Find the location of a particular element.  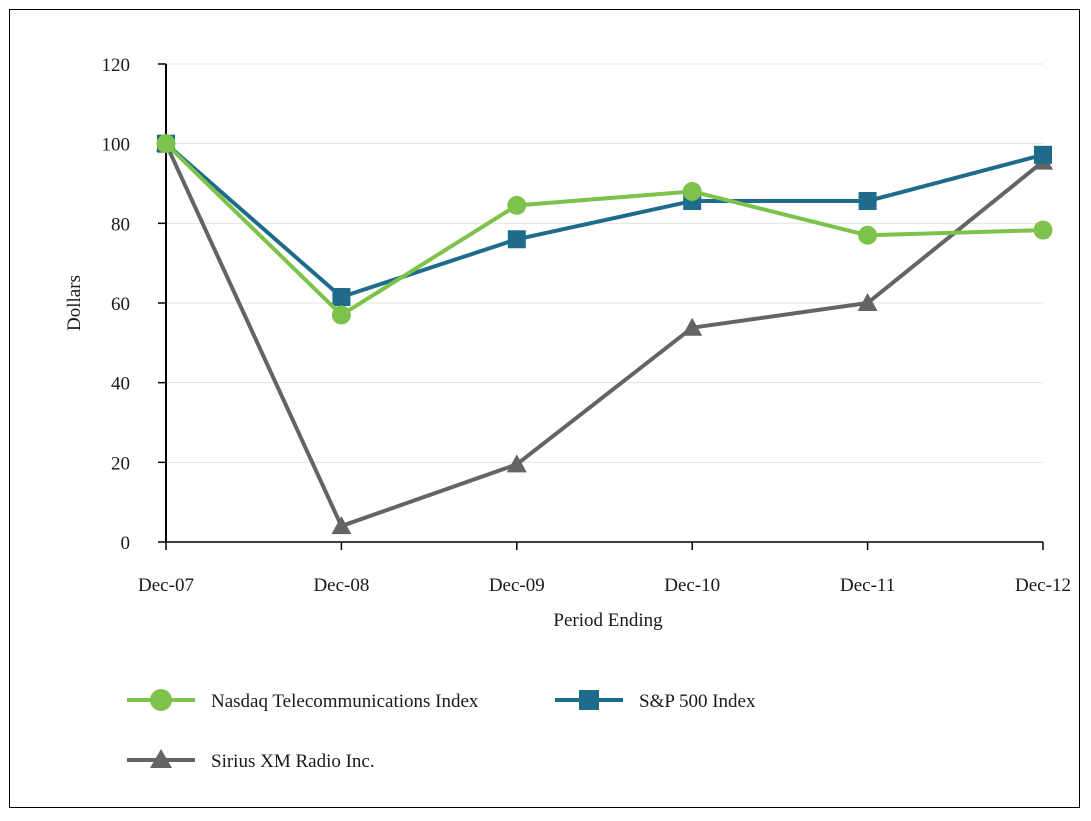

y-tick-label: 40 is located at coordinates (120, 384).